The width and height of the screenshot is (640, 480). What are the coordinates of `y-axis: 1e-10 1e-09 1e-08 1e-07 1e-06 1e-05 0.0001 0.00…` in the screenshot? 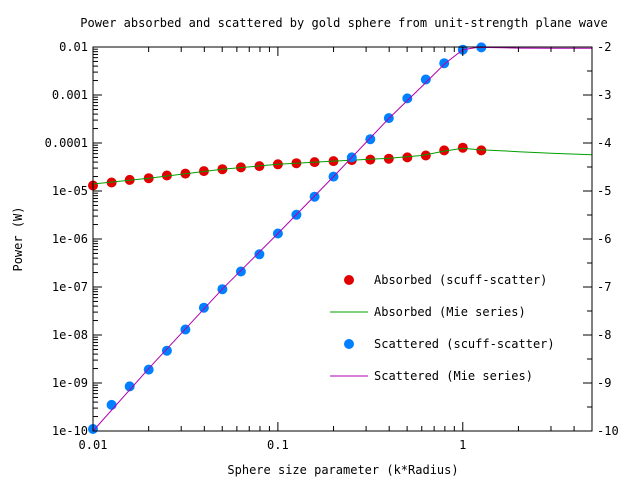 It's located at (73, 239).